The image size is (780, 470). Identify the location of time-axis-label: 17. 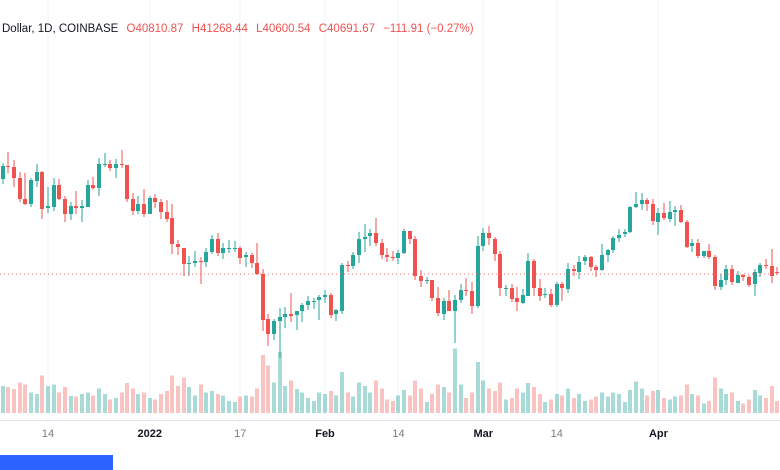
(240, 434).